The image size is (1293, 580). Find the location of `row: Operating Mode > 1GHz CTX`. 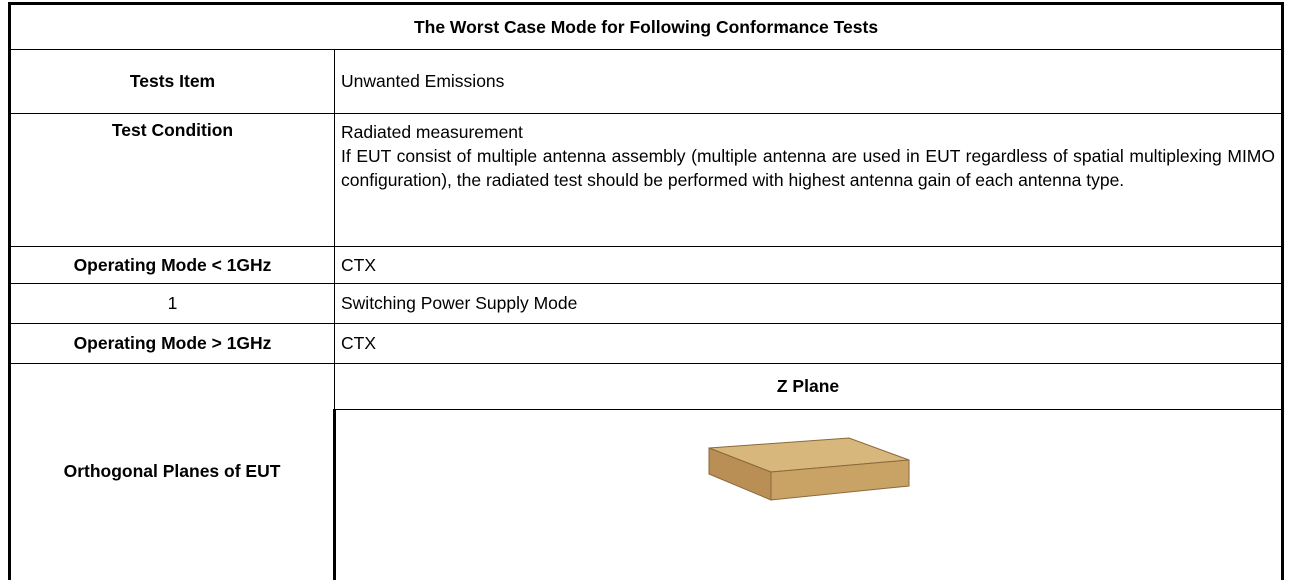

row: Operating Mode > 1GHz CTX is located at coordinates (646, 343).